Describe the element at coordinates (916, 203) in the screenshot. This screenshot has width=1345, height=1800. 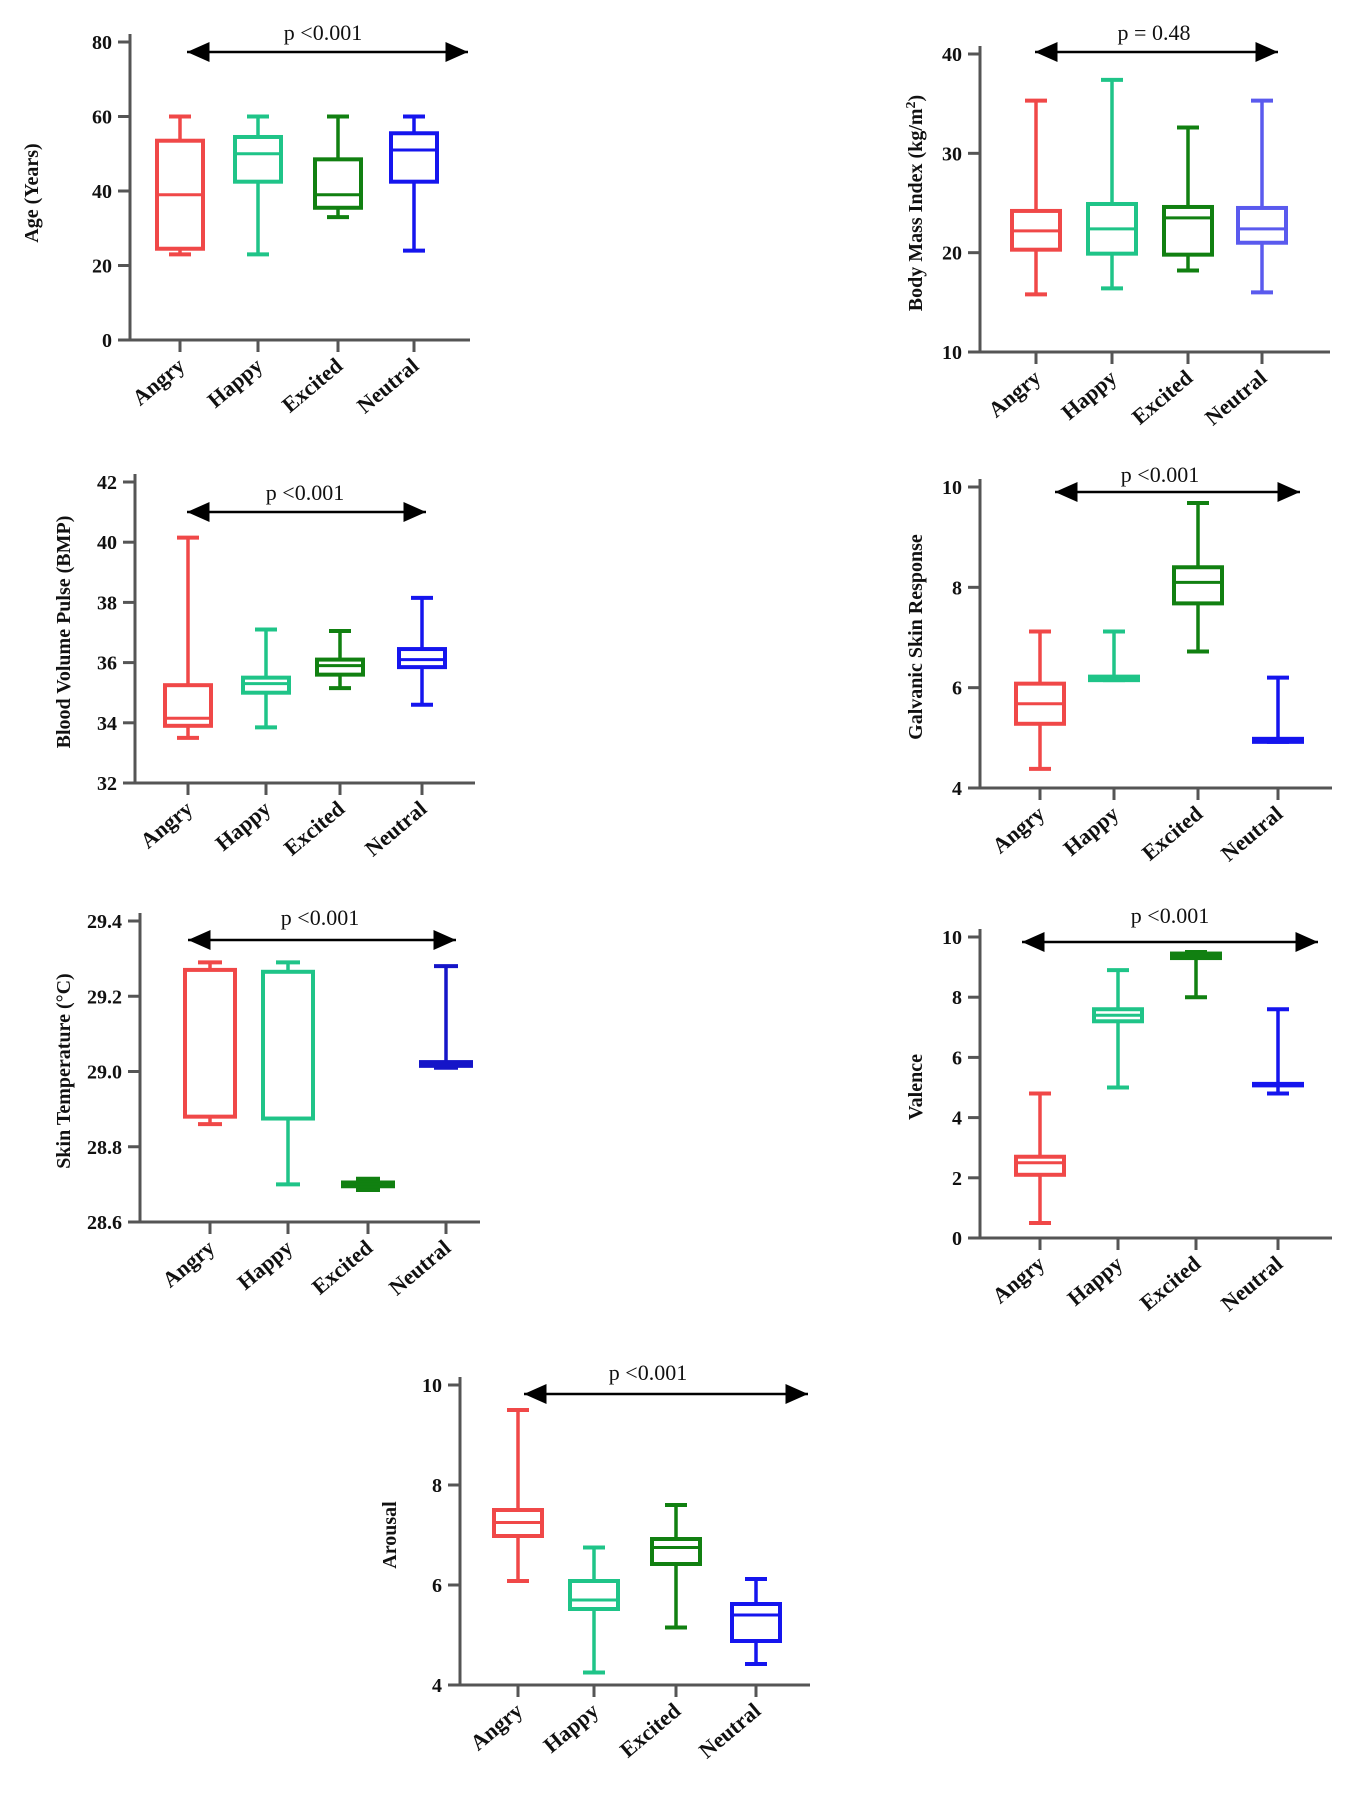
I see `y-axis-label: Body Mass Index (kg/m2)` at that location.